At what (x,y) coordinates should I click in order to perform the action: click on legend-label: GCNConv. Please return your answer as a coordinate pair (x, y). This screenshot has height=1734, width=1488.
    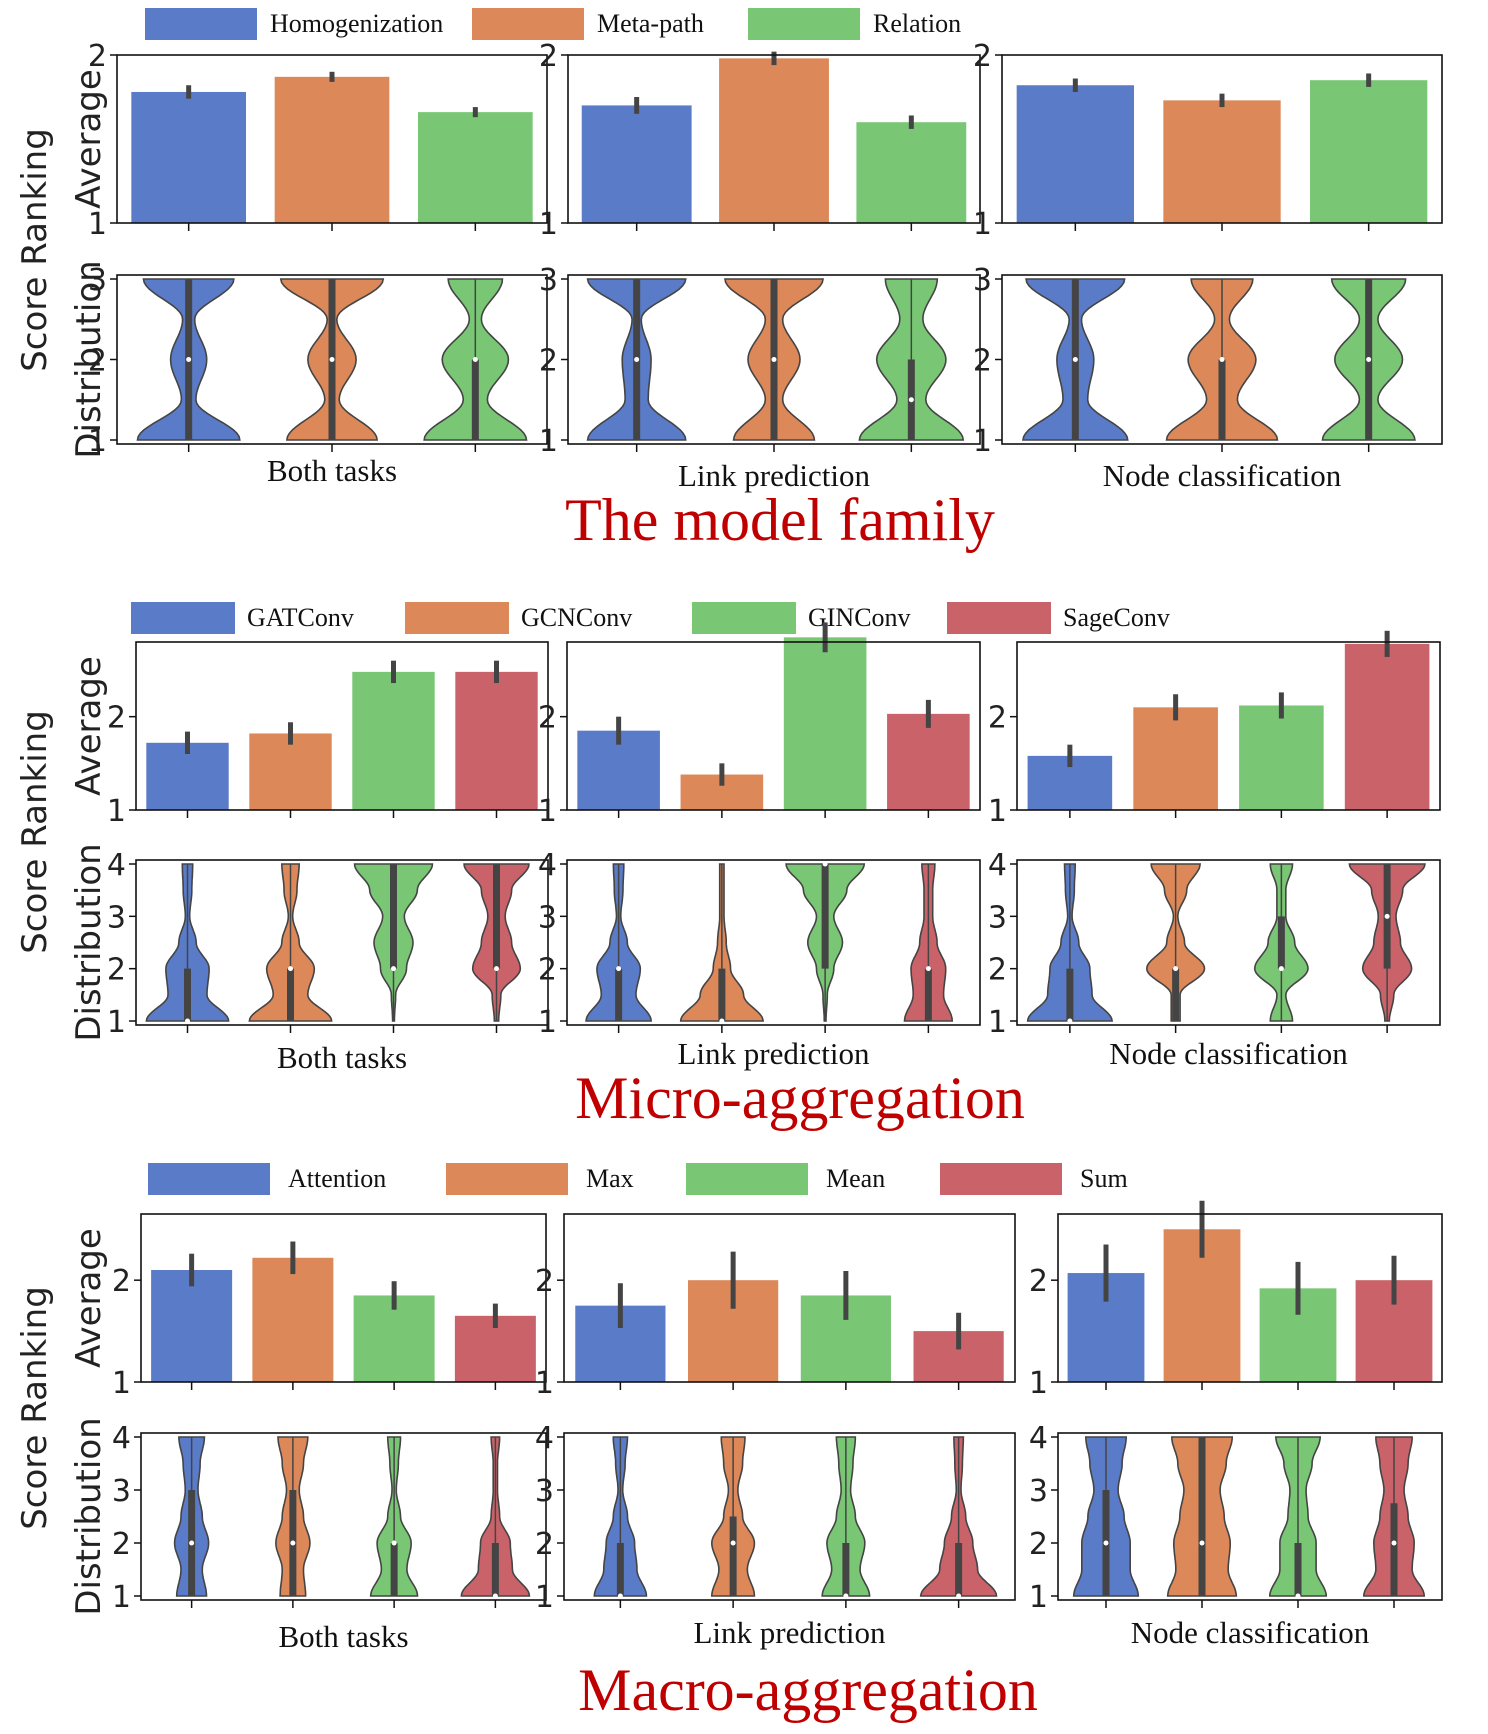
    Looking at the image, I should click on (576, 617).